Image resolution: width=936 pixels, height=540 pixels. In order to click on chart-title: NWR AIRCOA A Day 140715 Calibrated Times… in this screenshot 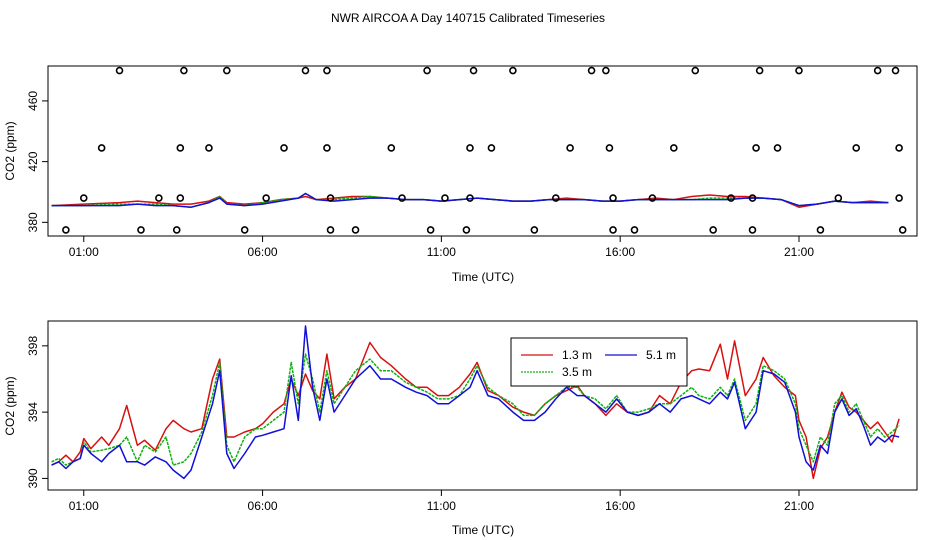, I will do `click(468, 18)`.